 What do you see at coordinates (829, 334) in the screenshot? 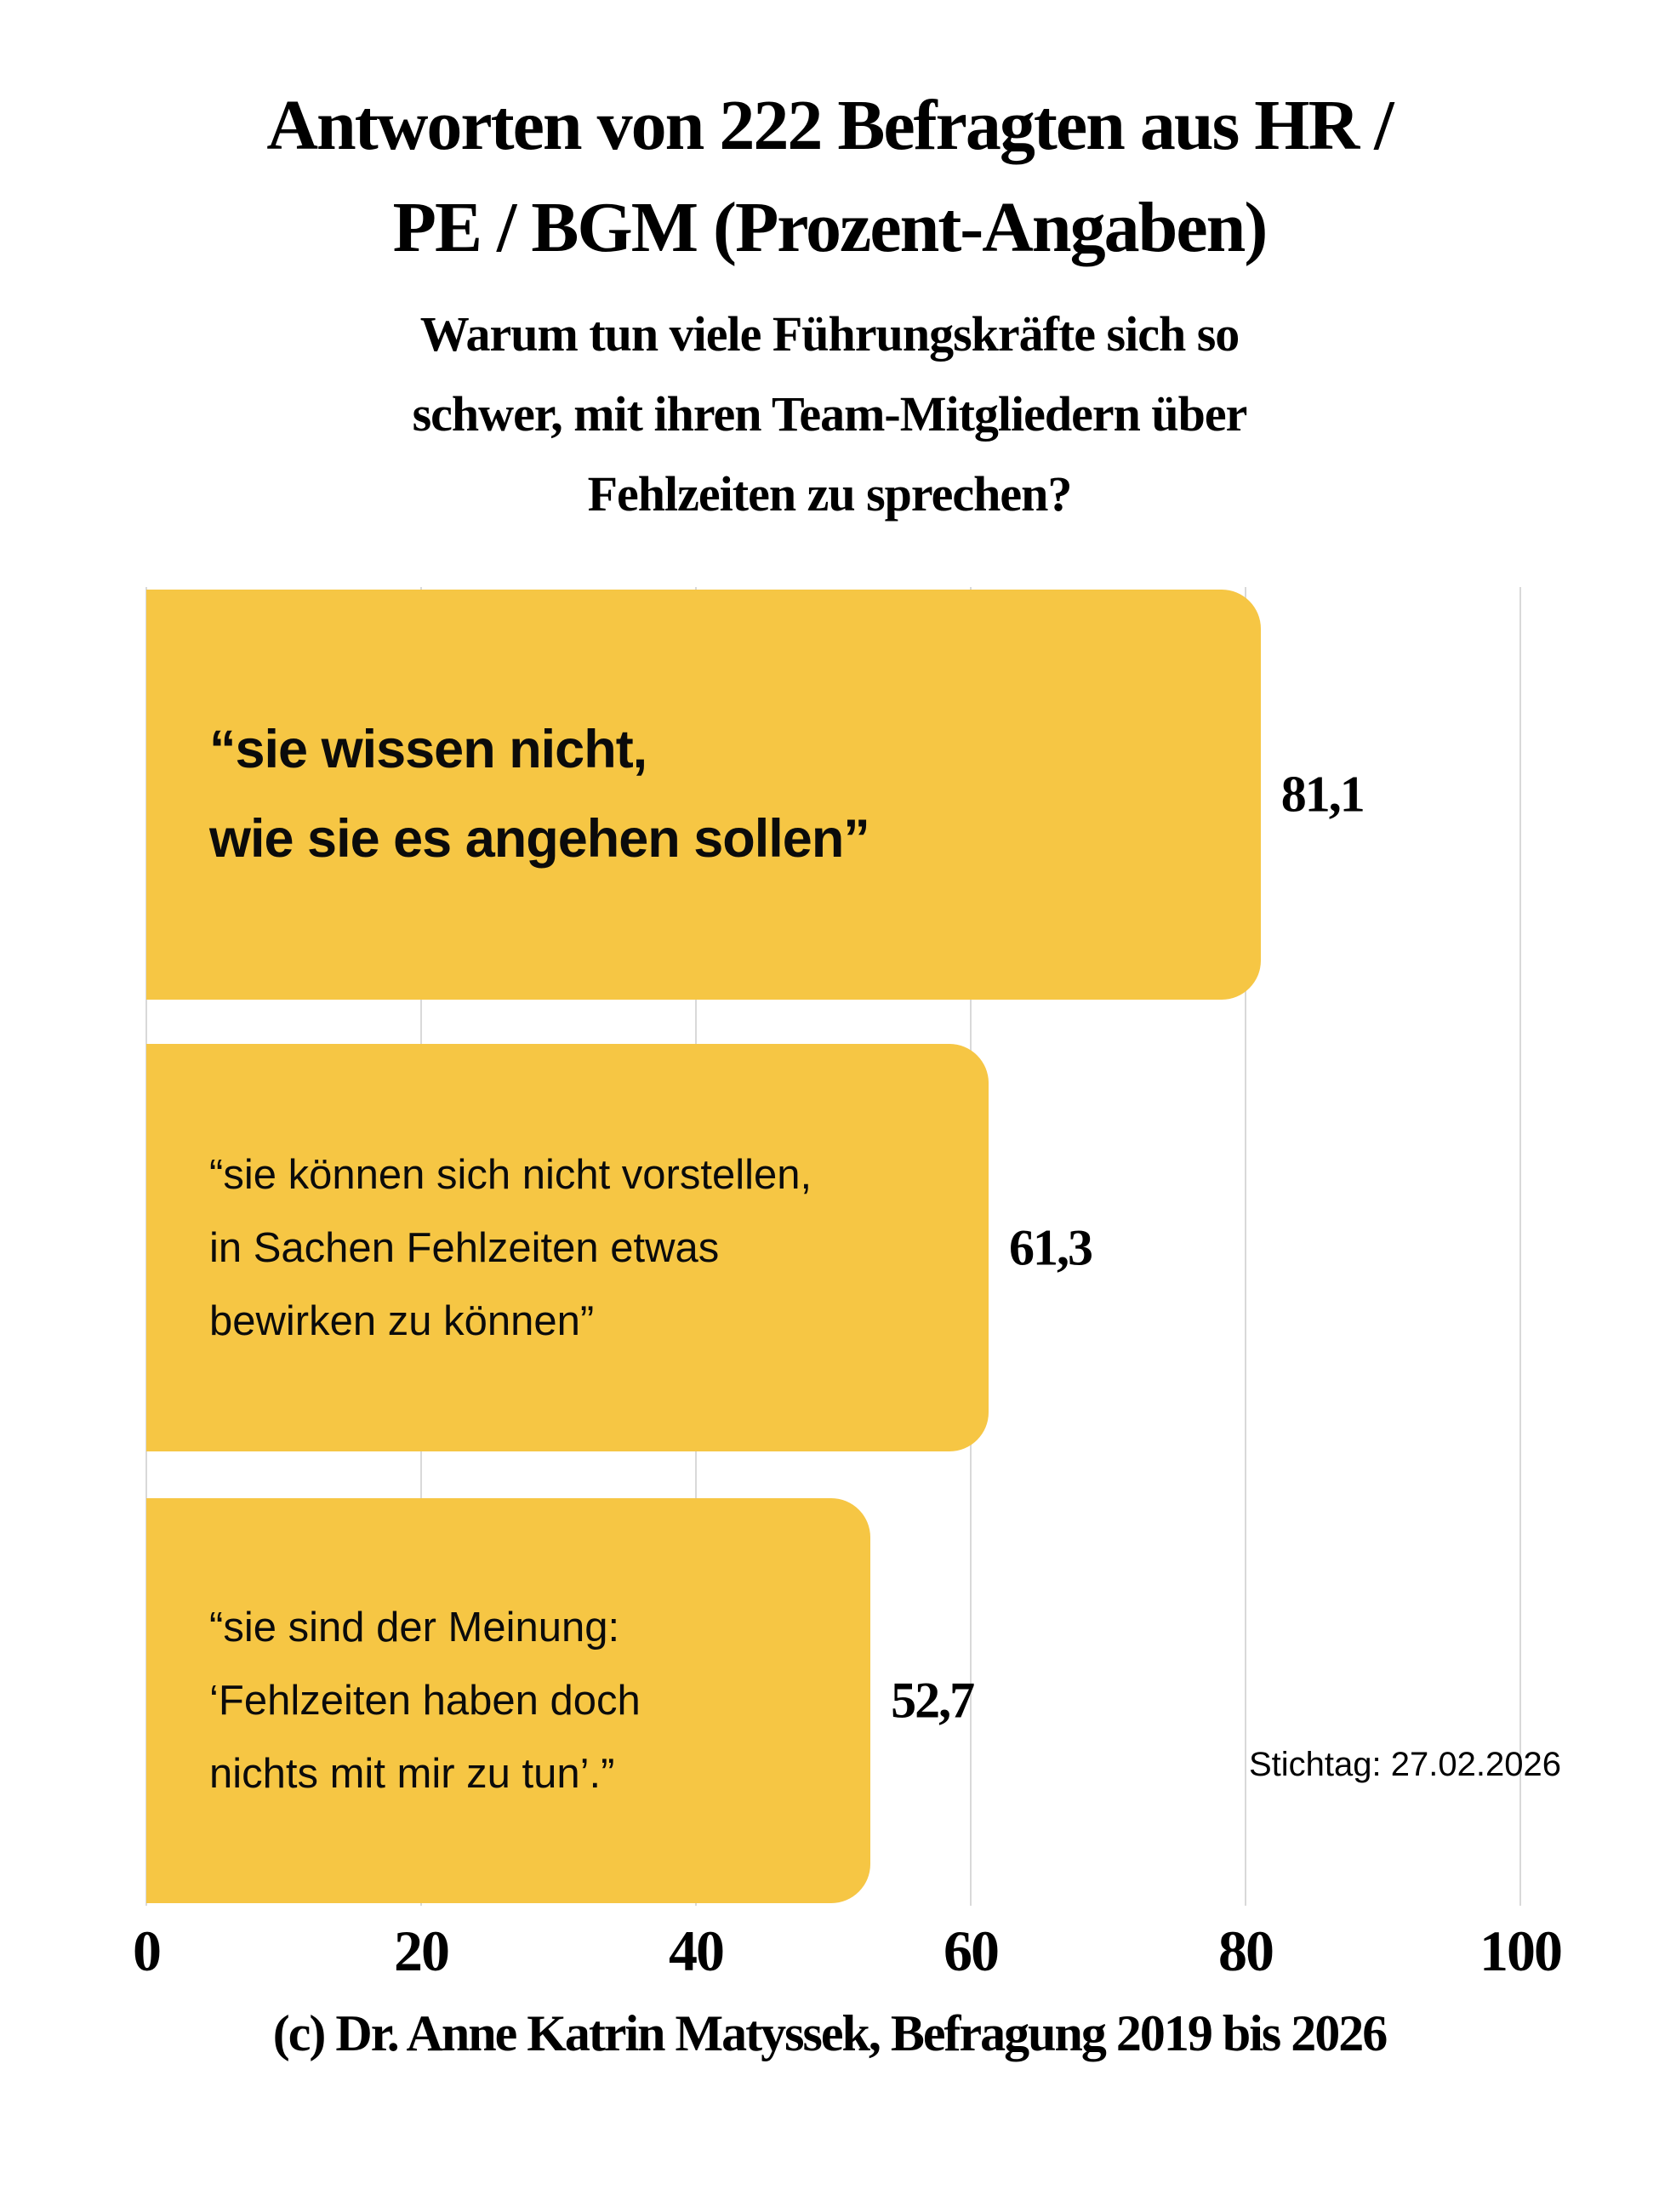
I see `subtitle-line-1: Warum tun viele Führungskräfte sich so` at bounding box center [829, 334].